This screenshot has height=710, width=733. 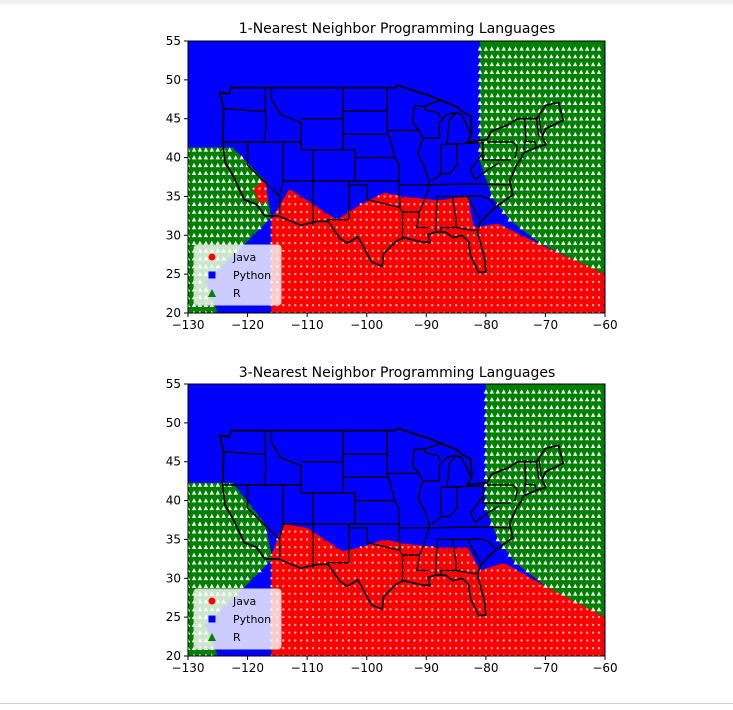 I want to click on chart-1-y-tick-label: 20, so click(x=173, y=313).